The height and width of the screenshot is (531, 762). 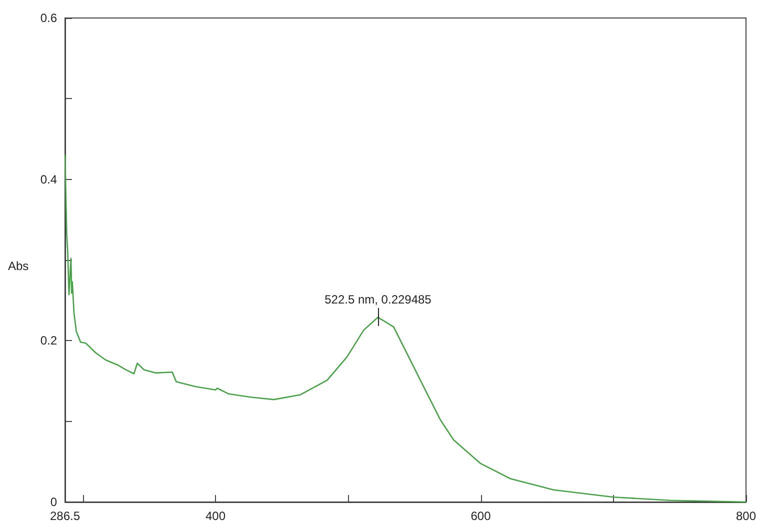 What do you see at coordinates (481, 516) in the screenshot?
I see `x-tick-label: 600` at bounding box center [481, 516].